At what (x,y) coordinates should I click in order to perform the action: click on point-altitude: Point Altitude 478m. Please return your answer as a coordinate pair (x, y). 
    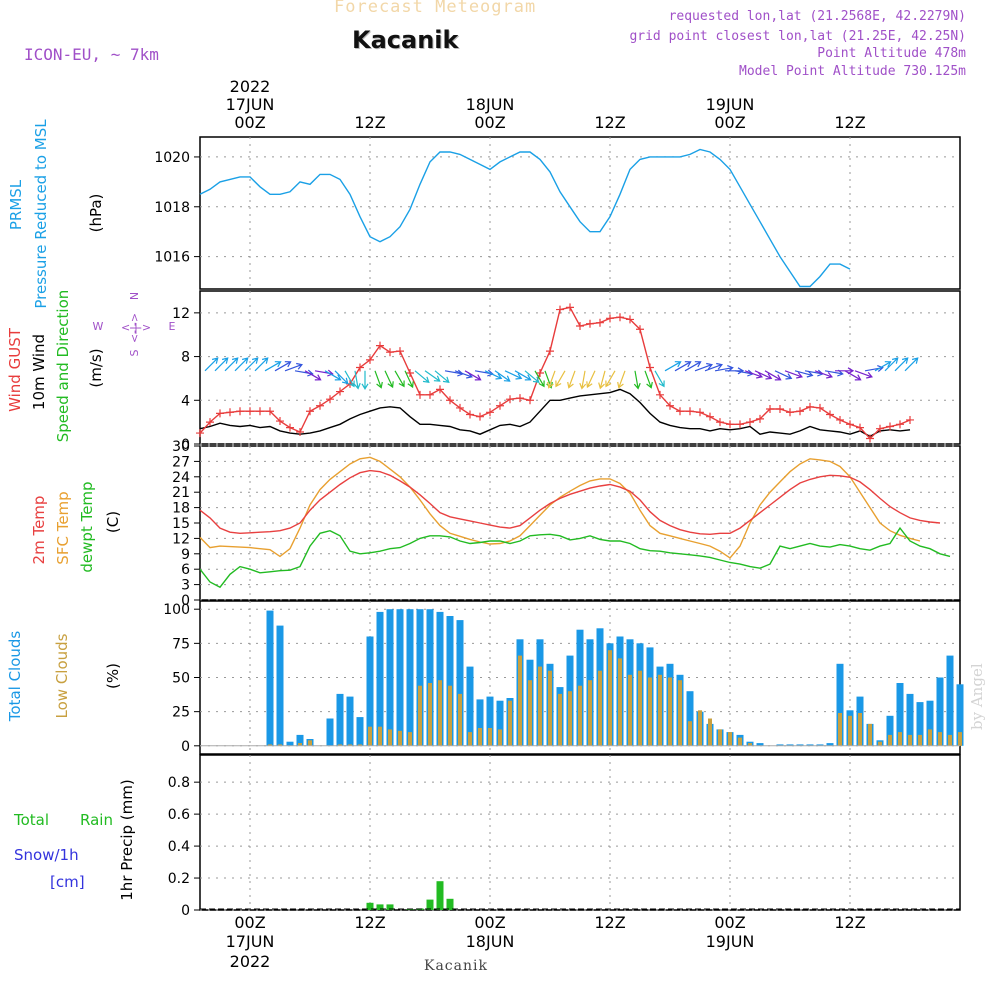
    Looking at the image, I should click on (891, 53).